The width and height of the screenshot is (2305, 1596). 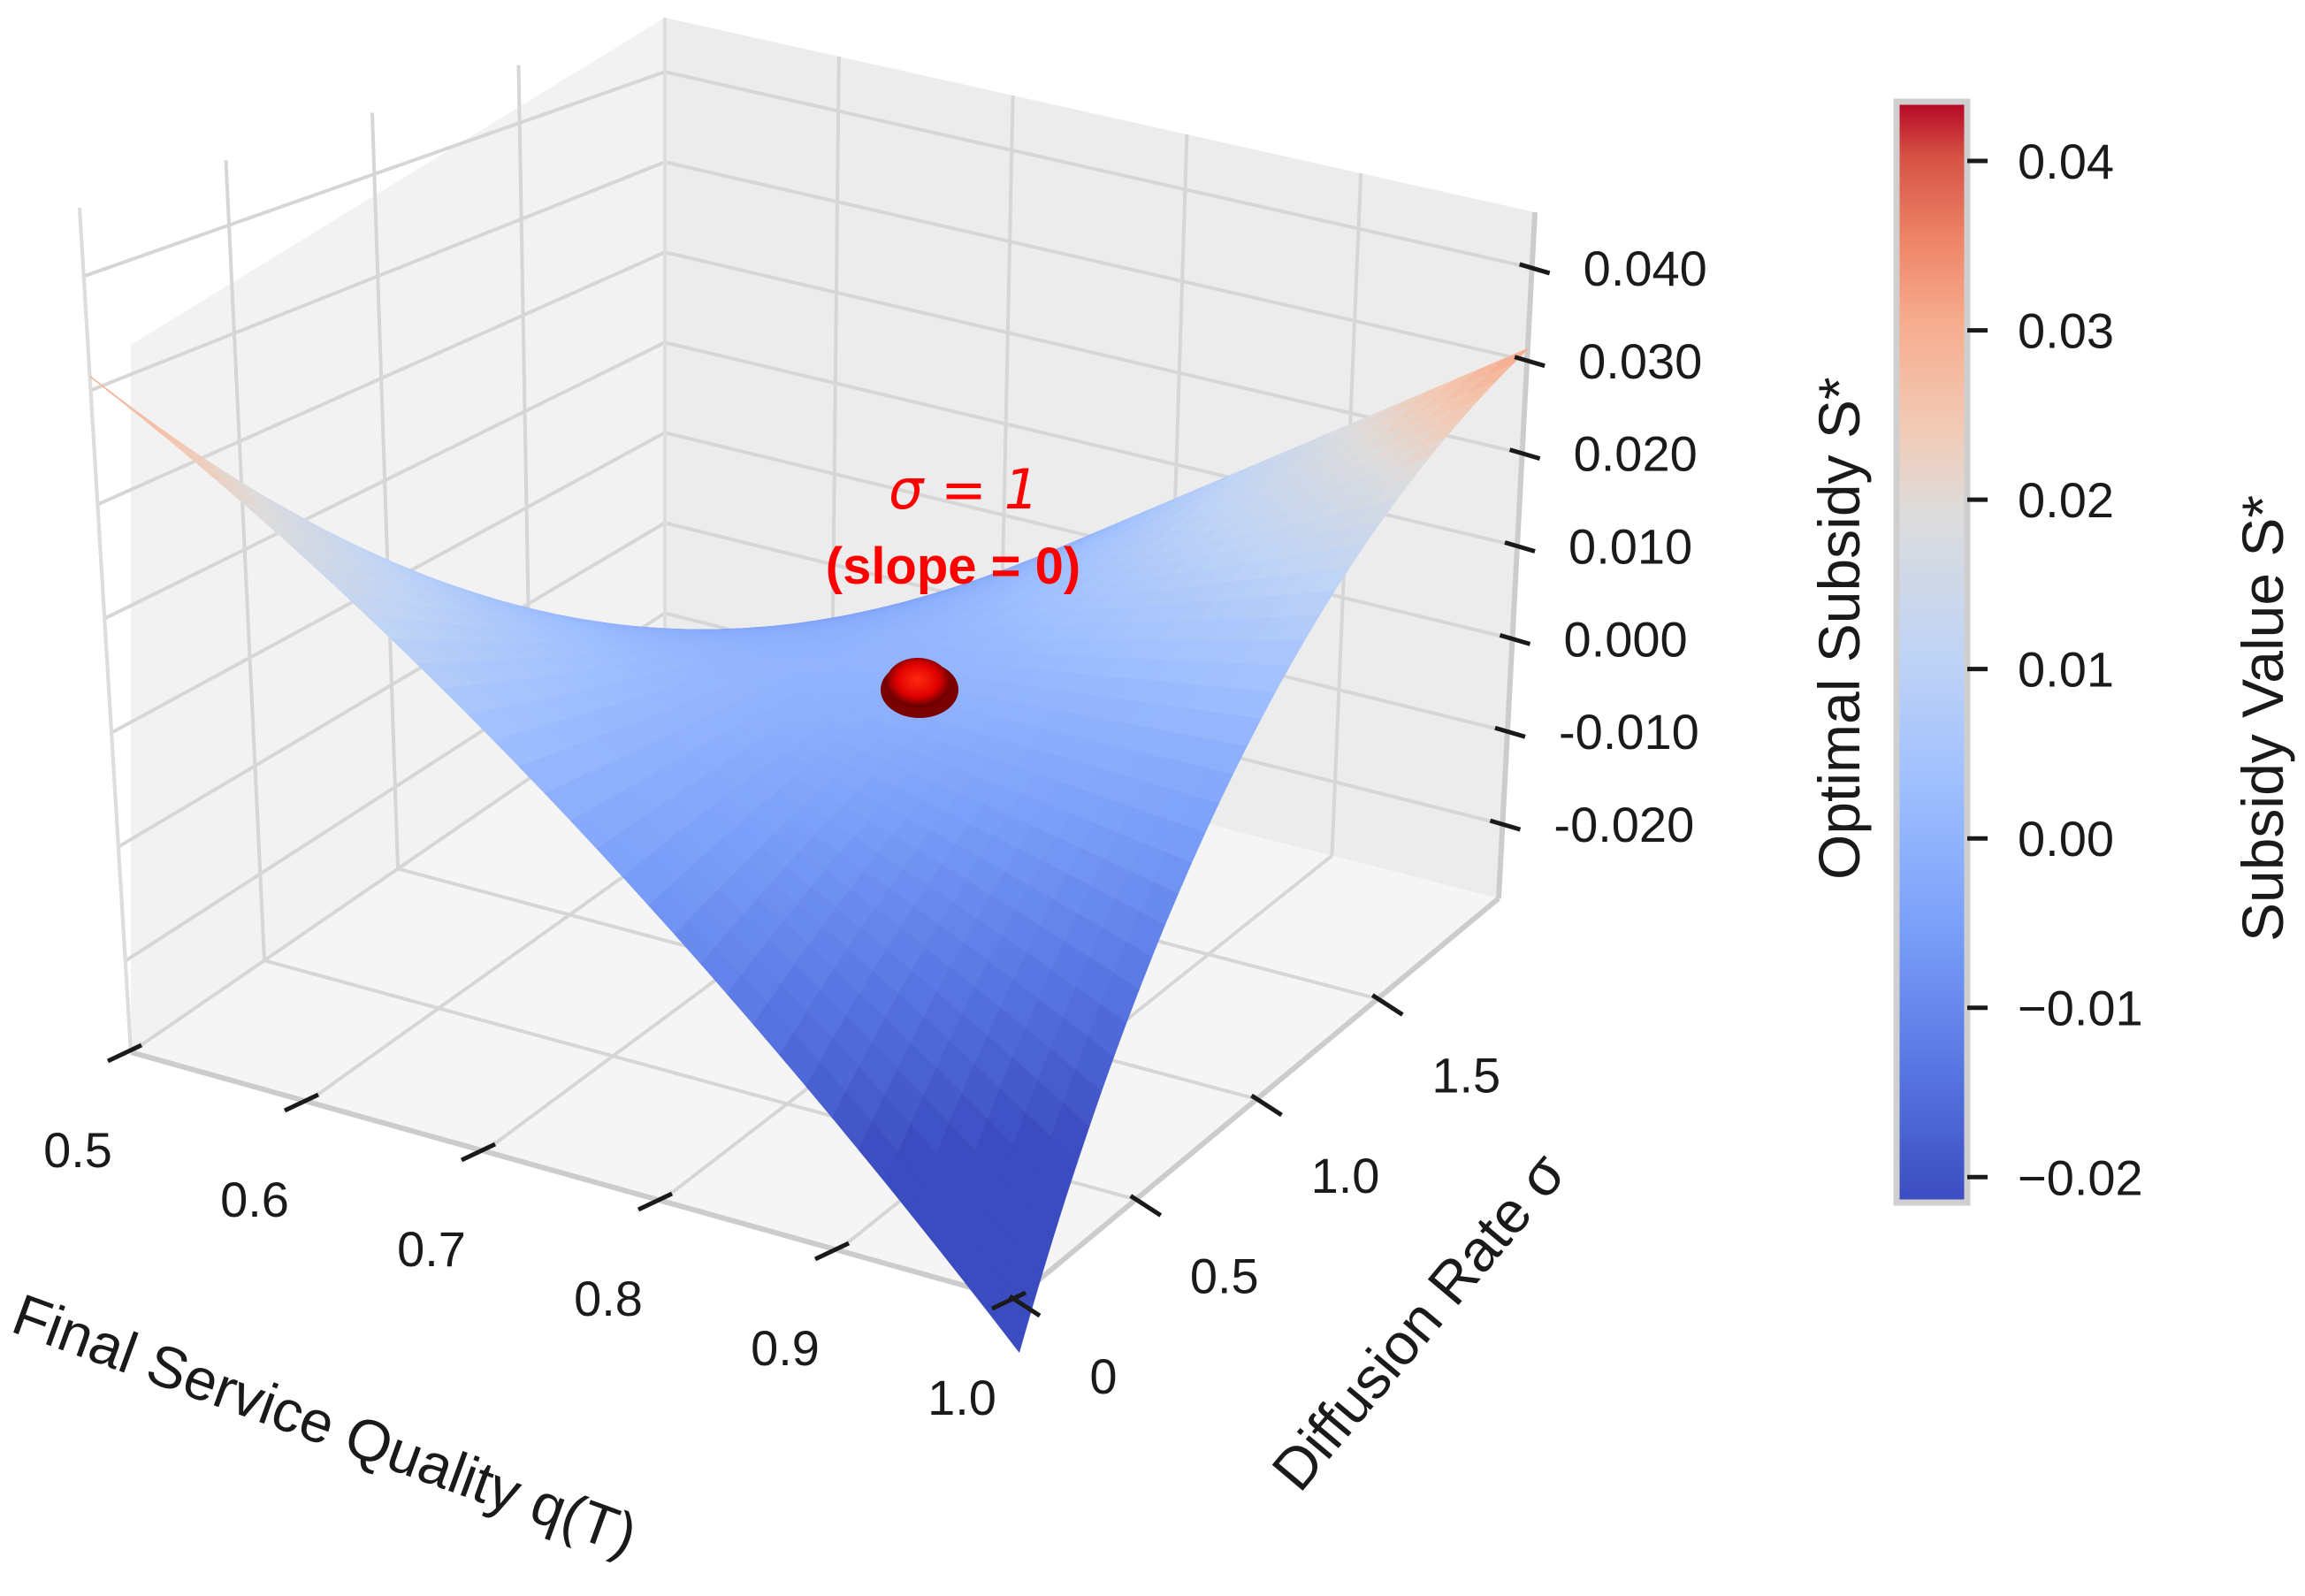 What do you see at coordinates (1839, 628) in the screenshot?
I see `z-axis-label: Optimal Subsidy S*` at bounding box center [1839, 628].